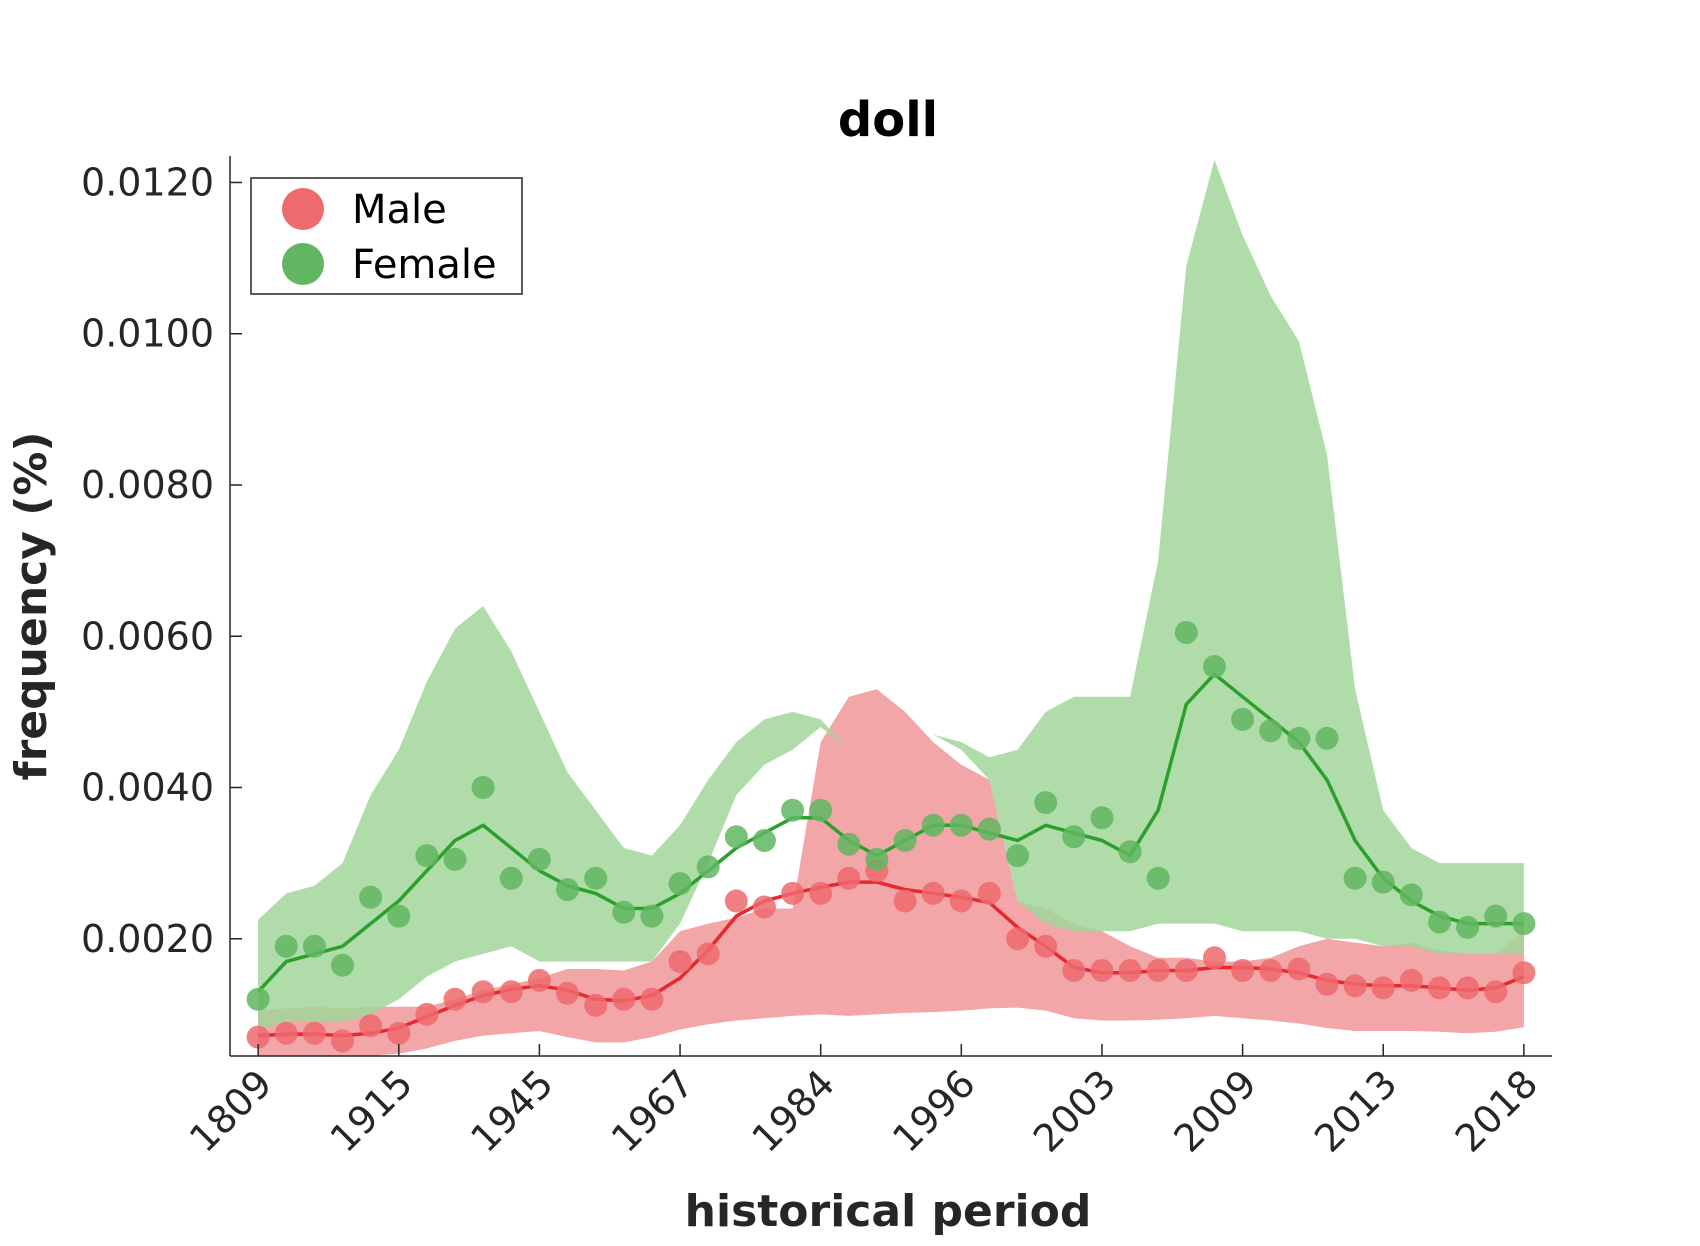  I want to click on chart-title: doll, so click(888, 120).